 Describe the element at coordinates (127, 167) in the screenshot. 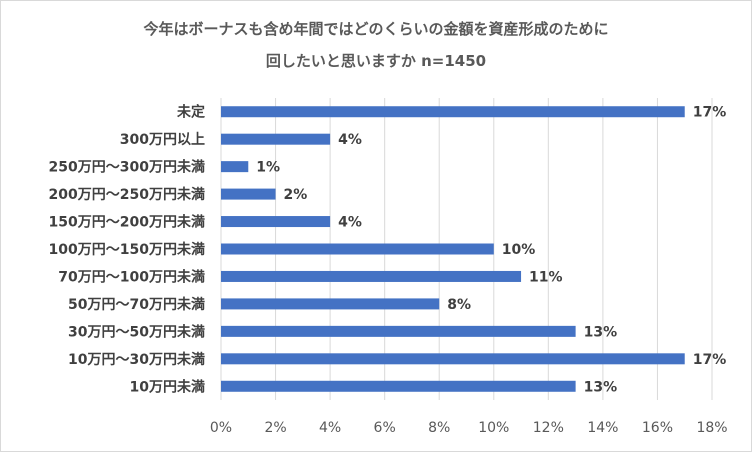

I see `category-label: 250万円～300万円未満` at that location.